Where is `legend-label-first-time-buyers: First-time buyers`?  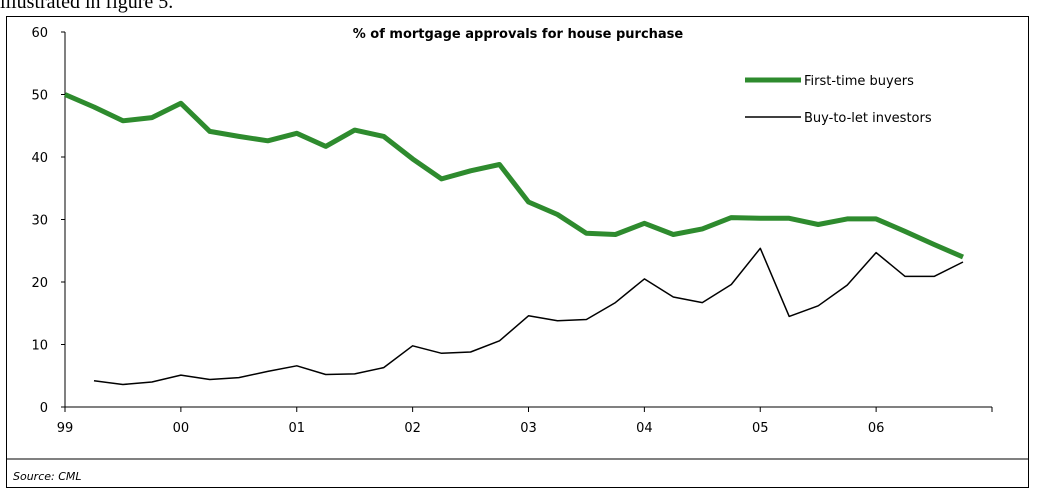
legend-label-first-time-buyers: First-time buyers is located at coordinates (859, 81).